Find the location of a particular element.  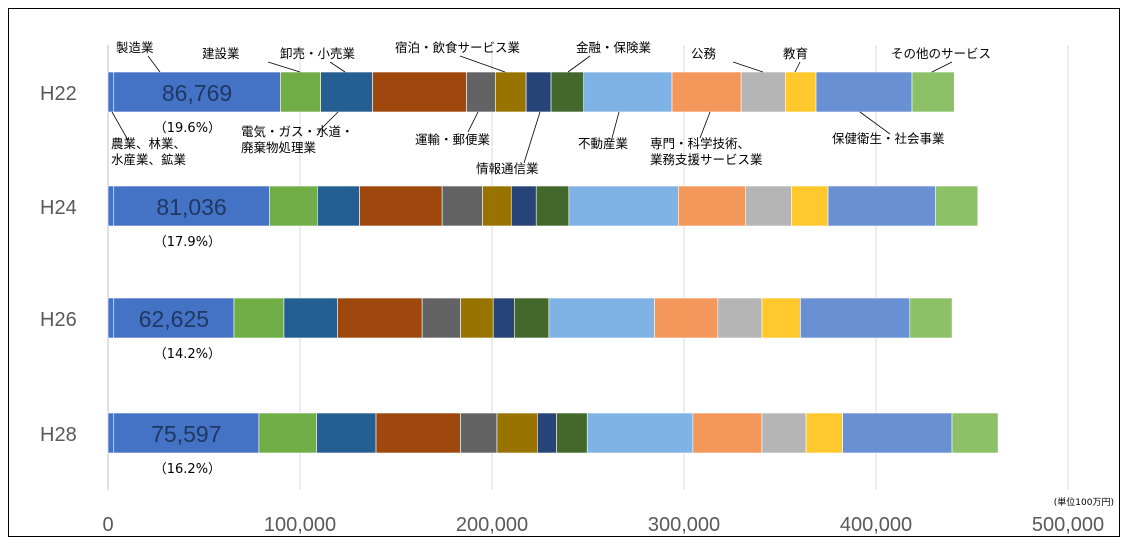

callout-label: 専門・科学技術、業務支援サービス業 is located at coordinates (706, 151).